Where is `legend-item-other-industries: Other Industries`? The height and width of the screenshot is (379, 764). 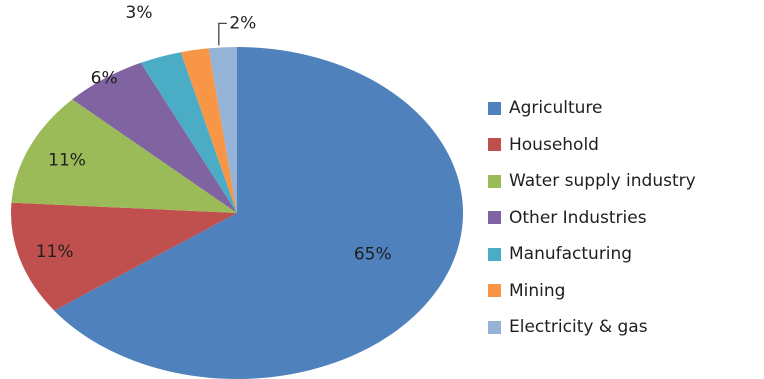
legend-item-other-industries: Other Industries is located at coordinates (592, 218).